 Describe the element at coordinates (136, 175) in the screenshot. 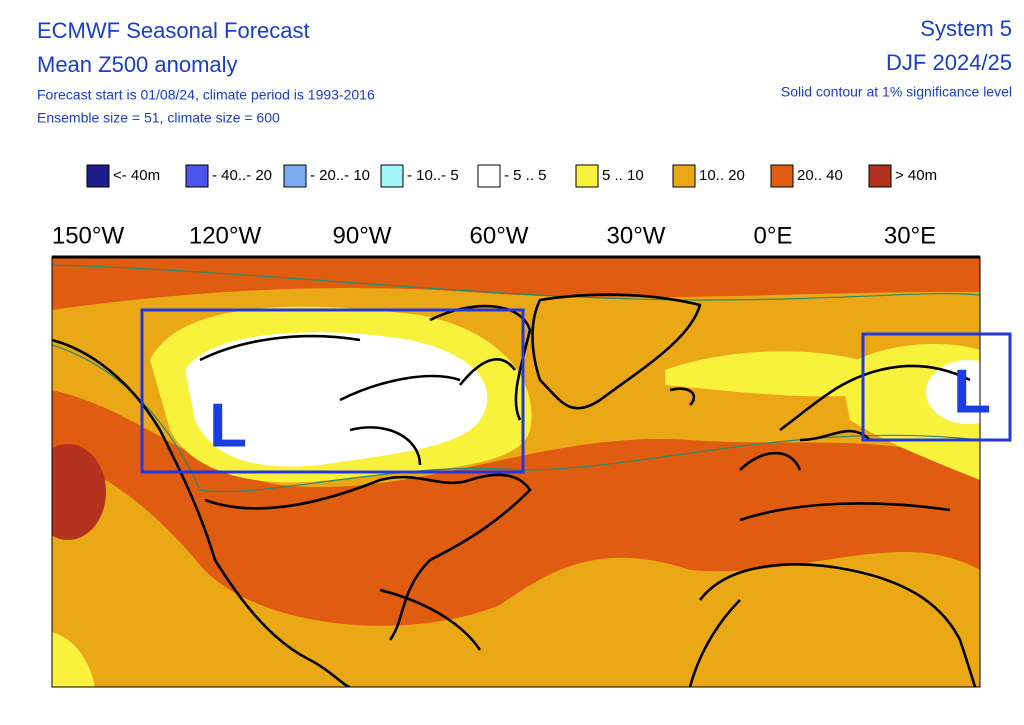

I see `legend-label: <- 40m` at that location.